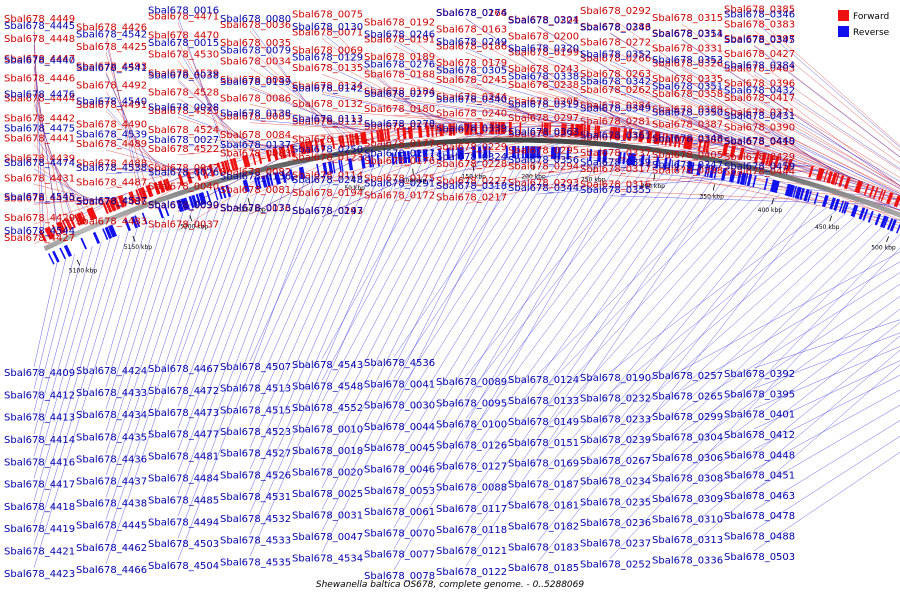 The width and height of the screenshot is (900, 600). I want to click on gene-label-top: Sbal678_4426, so click(111, 28).